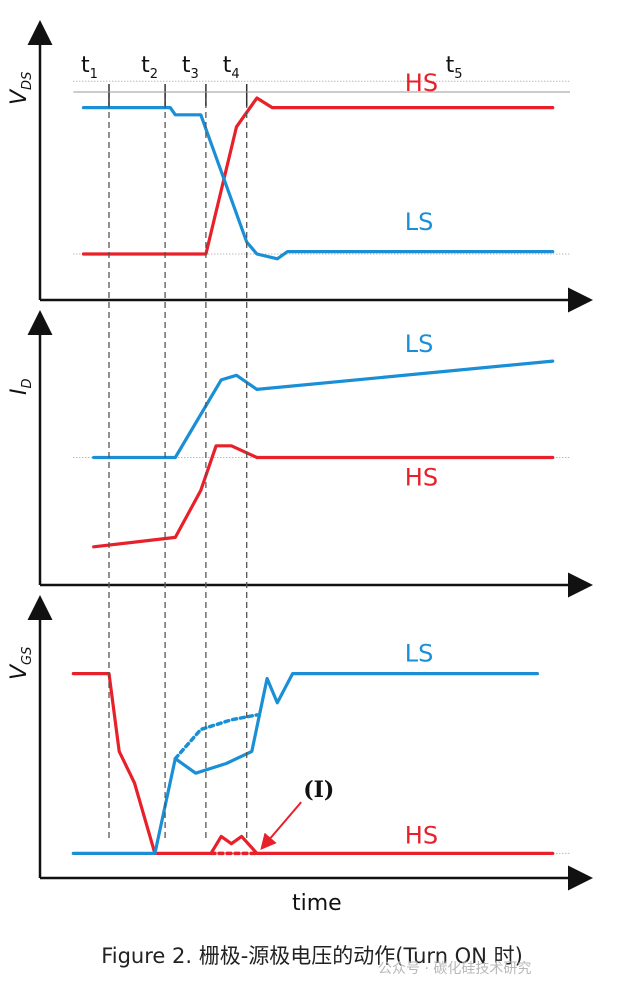  What do you see at coordinates (231, 67) in the screenshot?
I see `time-marker-label: t4` at bounding box center [231, 67].